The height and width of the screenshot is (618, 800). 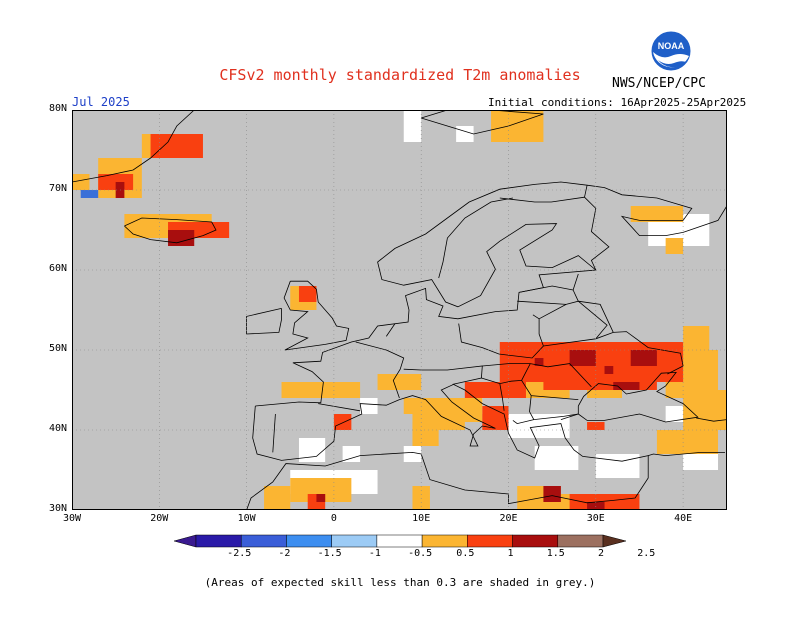 What do you see at coordinates (57, 268) in the screenshot?
I see `lat-label: 60N` at bounding box center [57, 268].